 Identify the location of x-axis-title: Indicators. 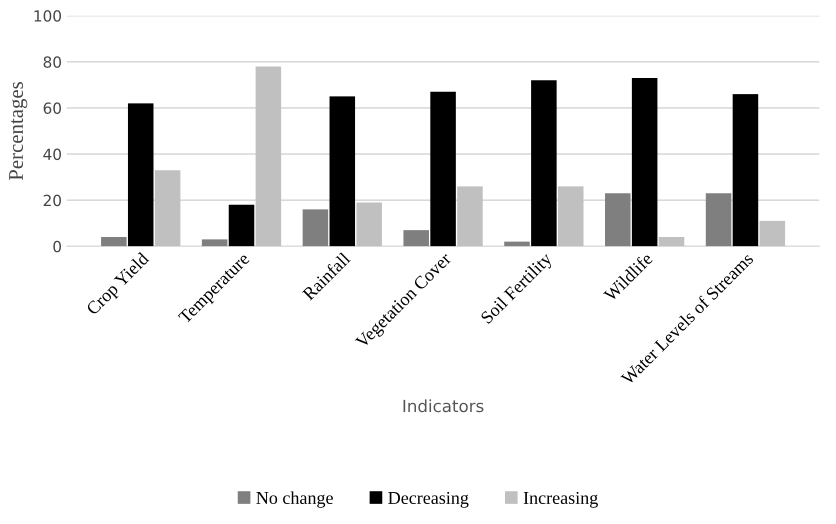
(444, 405).